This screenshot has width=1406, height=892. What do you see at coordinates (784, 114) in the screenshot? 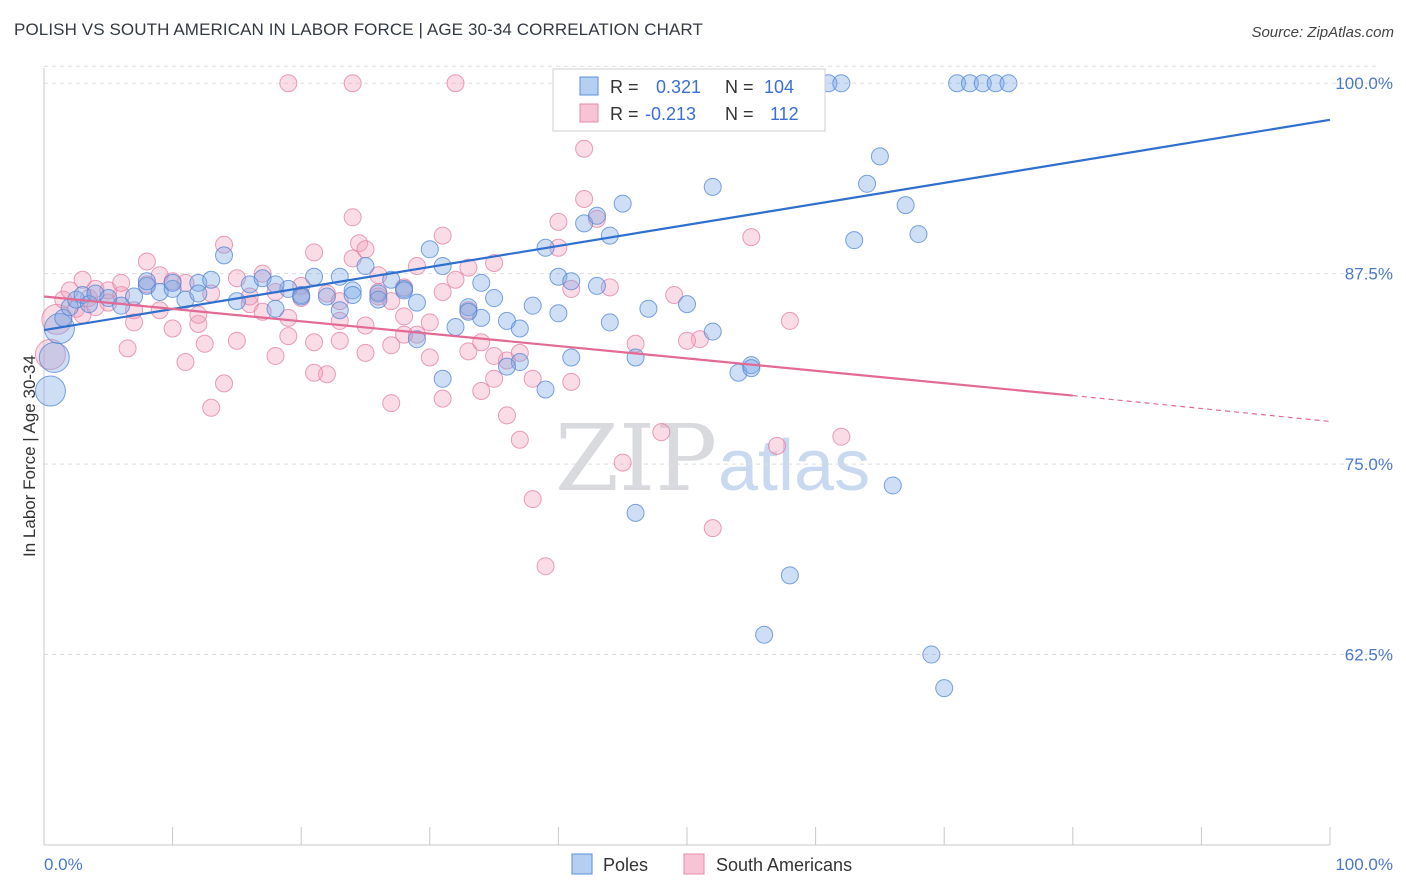
I see `south-americans-n-value: 112` at bounding box center [784, 114].